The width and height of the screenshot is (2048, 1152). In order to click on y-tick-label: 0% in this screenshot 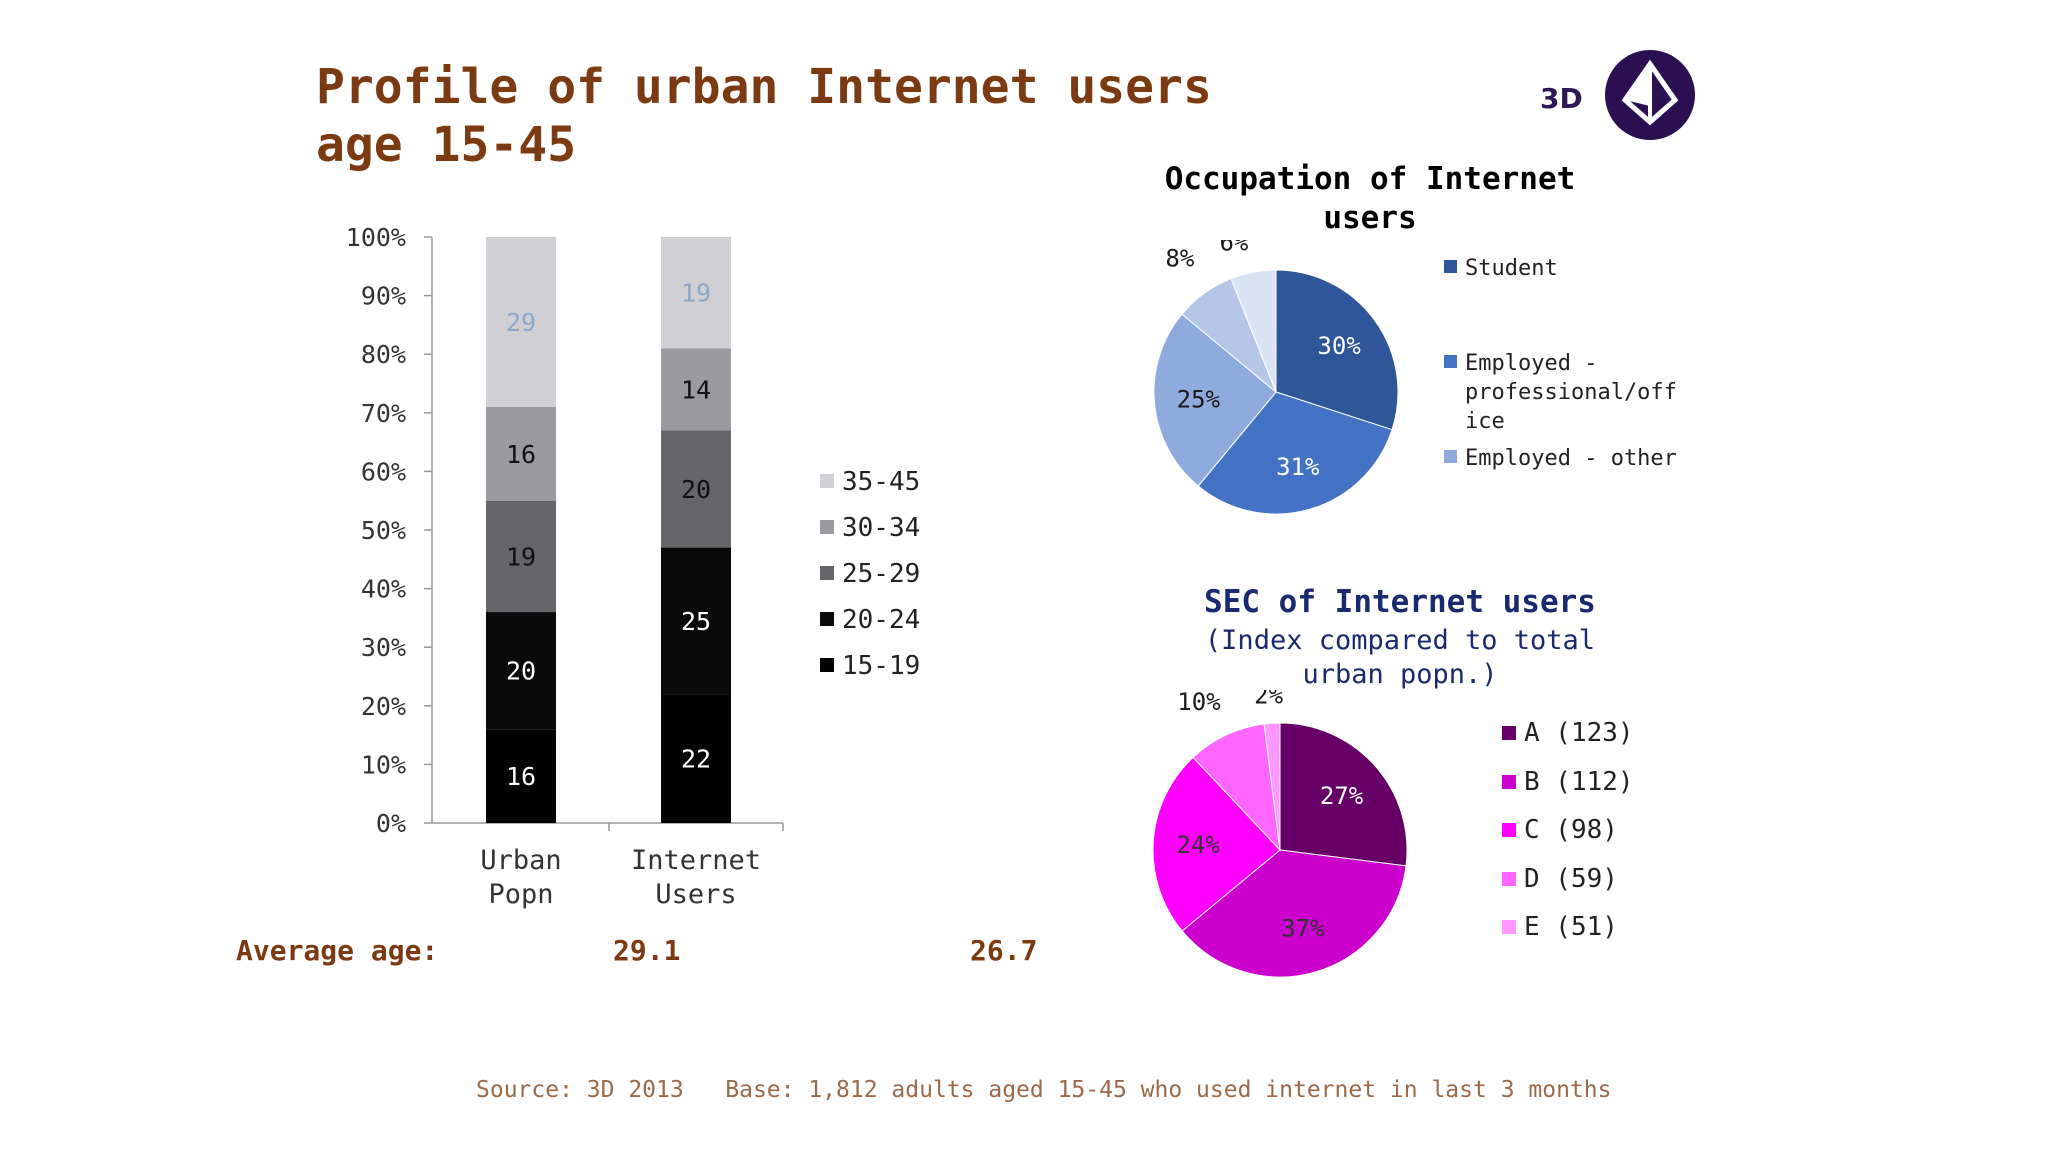, I will do `click(391, 823)`.